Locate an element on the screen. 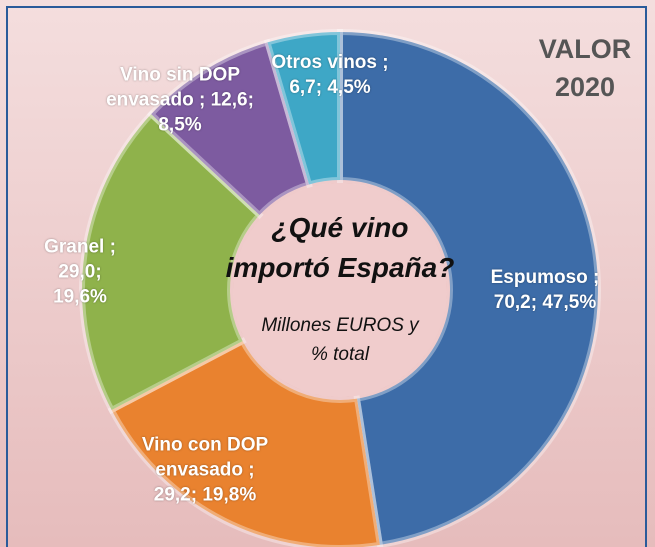 The width and height of the screenshot is (655, 547). data-label: Vino sin DOP envasado ; 12,6; 8,5% is located at coordinates (180, 100).